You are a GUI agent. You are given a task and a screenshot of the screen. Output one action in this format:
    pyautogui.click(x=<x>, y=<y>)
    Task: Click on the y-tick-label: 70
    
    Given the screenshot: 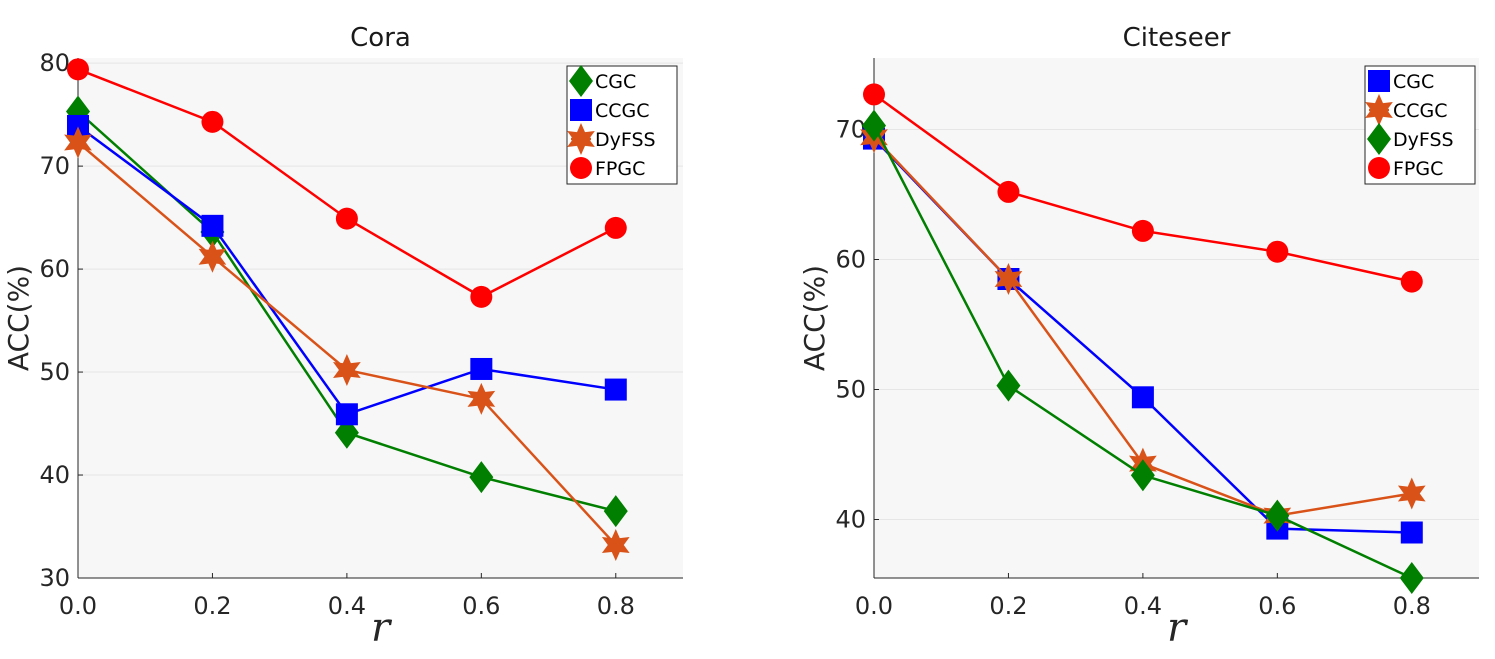 What is the action you would take?
    pyautogui.click(x=54, y=166)
    